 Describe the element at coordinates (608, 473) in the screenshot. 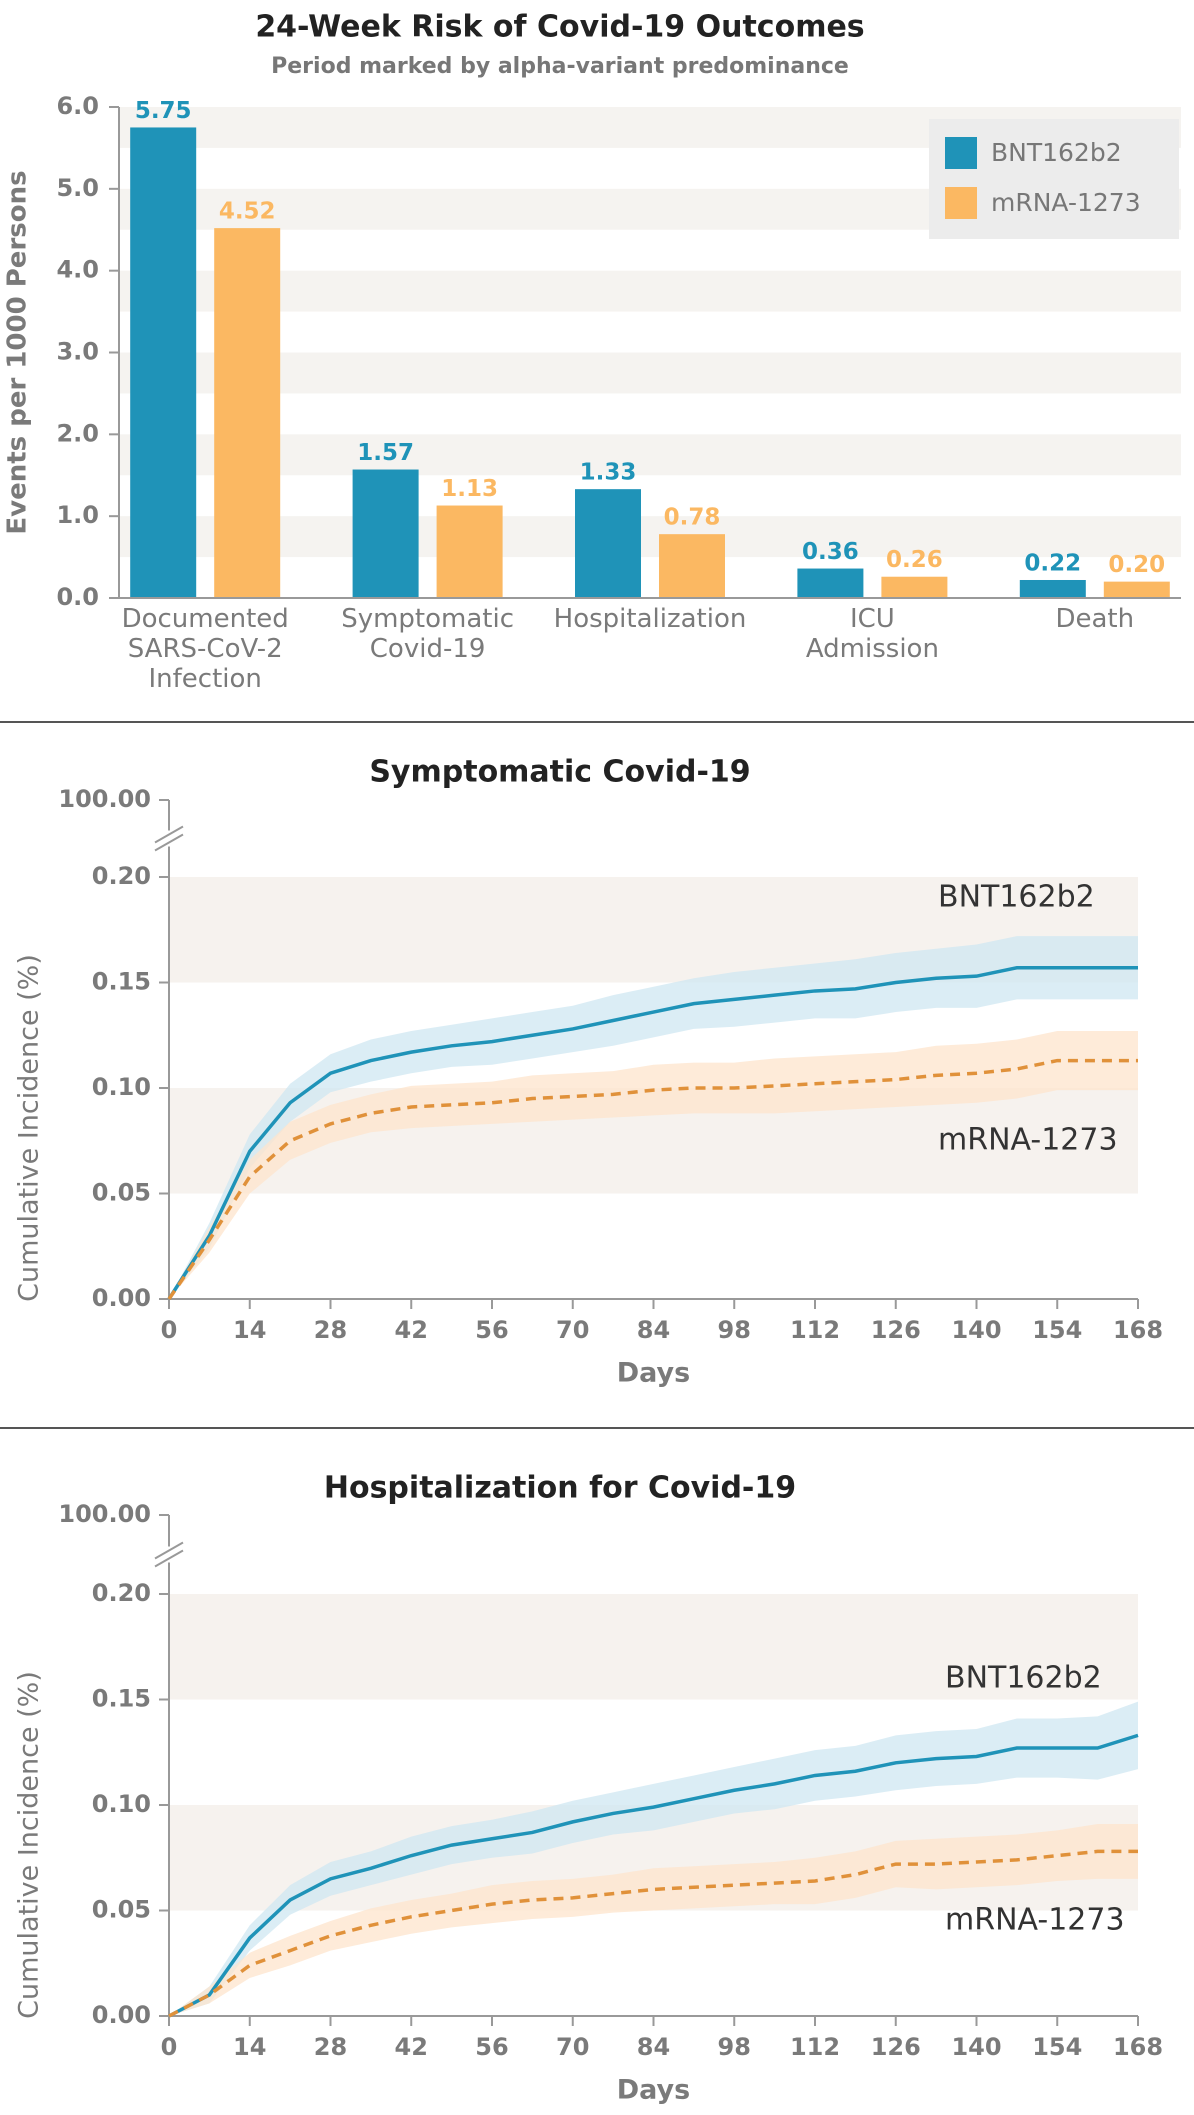

I see `value-label: 1.33` at that location.